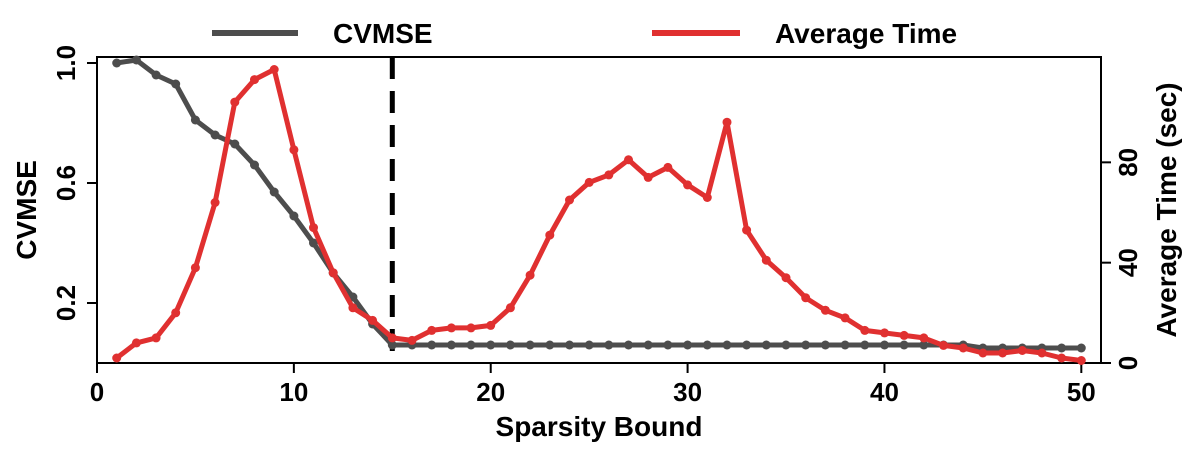 This screenshot has height=450, width=1200. What do you see at coordinates (599, 426) in the screenshot?
I see `x-axis-title: Sparsity Bound` at bounding box center [599, 426].